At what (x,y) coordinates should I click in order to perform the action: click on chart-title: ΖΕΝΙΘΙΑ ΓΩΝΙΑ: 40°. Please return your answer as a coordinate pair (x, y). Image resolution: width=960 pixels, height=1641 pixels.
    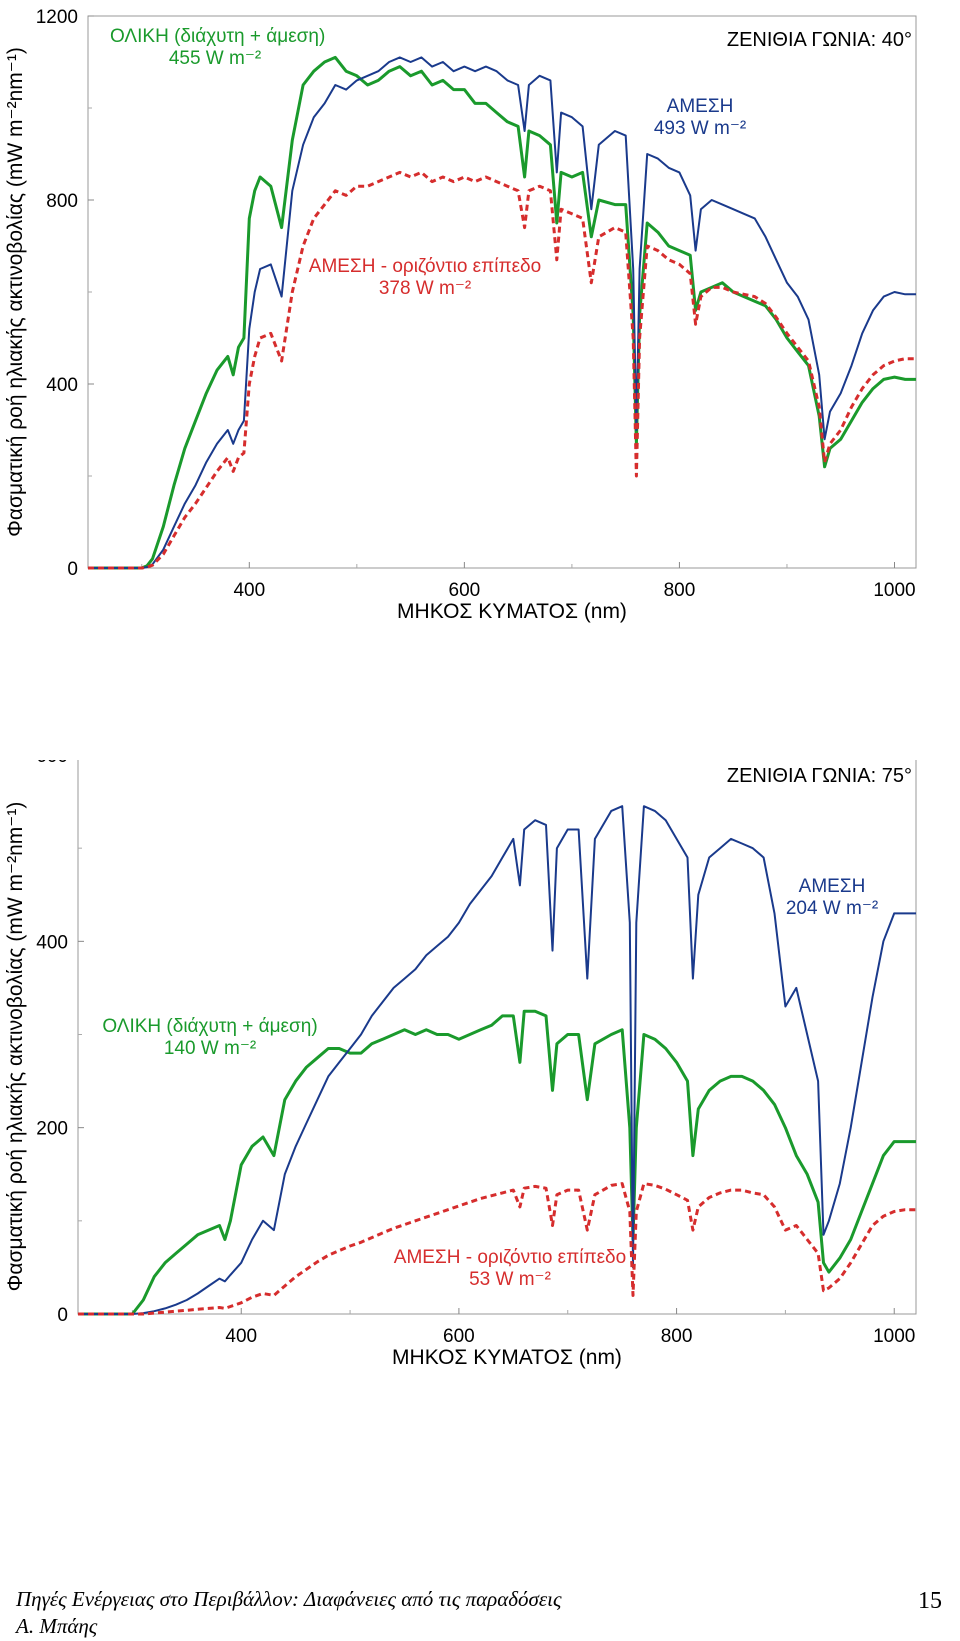
    Looking at the image, I should click on (819, 40).